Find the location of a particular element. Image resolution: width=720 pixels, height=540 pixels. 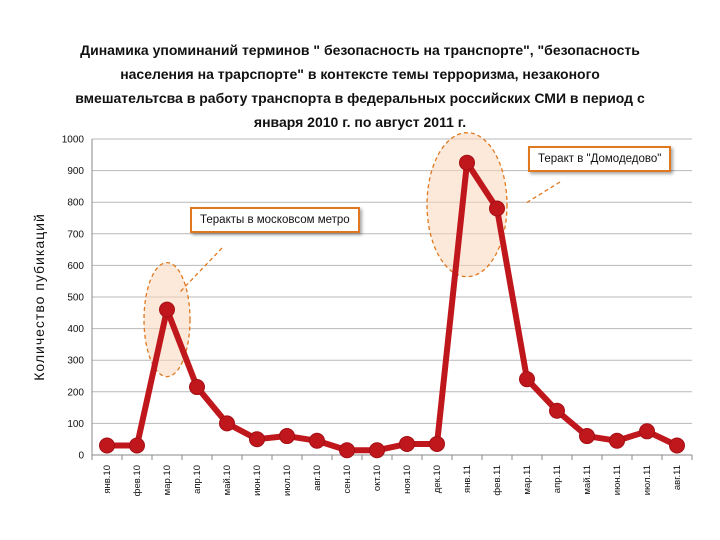

y-tick-label: 100 is located at coordinates (75, 424).